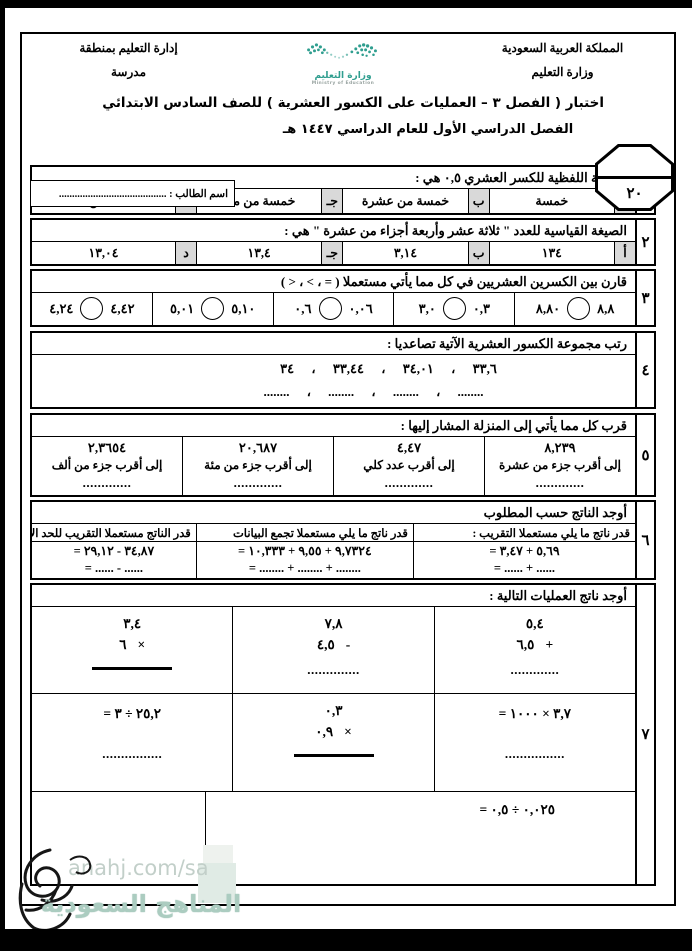 The width and height of the screenshot is (692, 951). What do you see at coordinates (303, 308) in the screenshot?
I see `pair-second: ٠,٦` at bounding box center [303, 308].